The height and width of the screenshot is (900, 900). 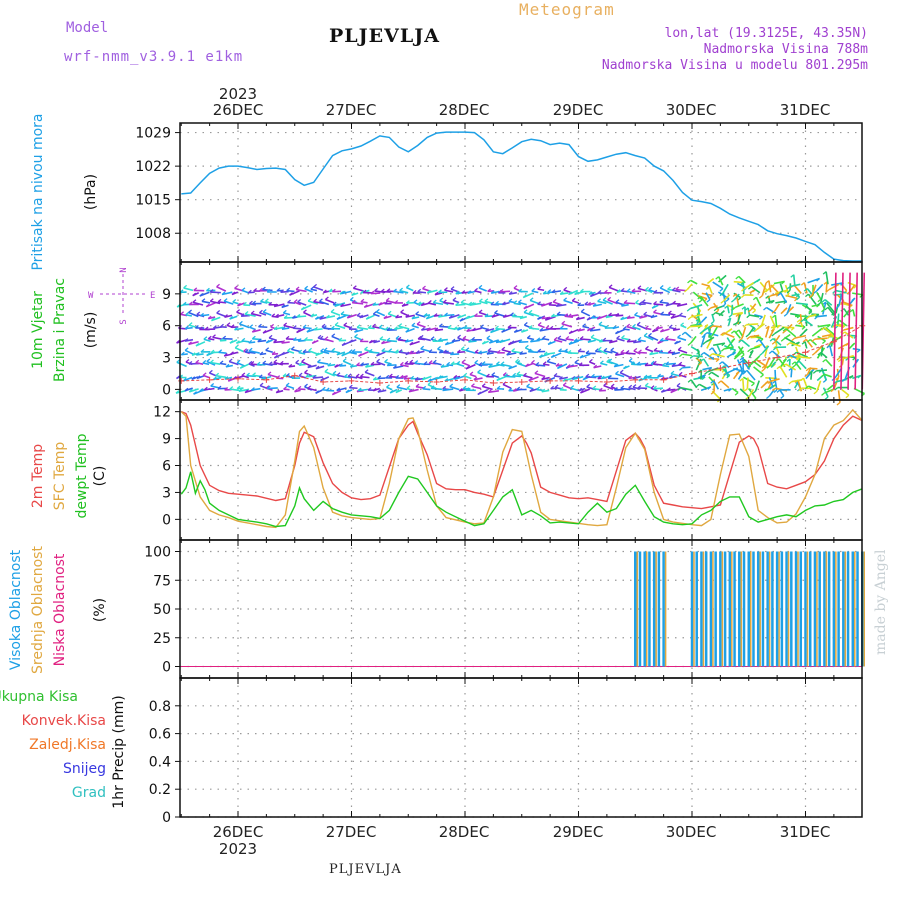 What do you see at coordinates (520, 338) in the screenshot?
I see `wind-arrows` at bounding box center [520, 338].